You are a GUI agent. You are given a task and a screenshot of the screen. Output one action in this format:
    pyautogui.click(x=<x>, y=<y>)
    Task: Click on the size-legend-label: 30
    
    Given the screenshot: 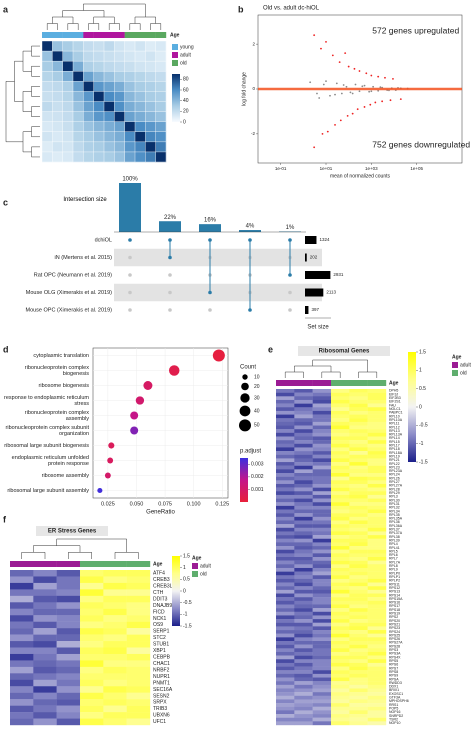 What is the action you would take?
    pyautogui.click(x=257, y=398)
    